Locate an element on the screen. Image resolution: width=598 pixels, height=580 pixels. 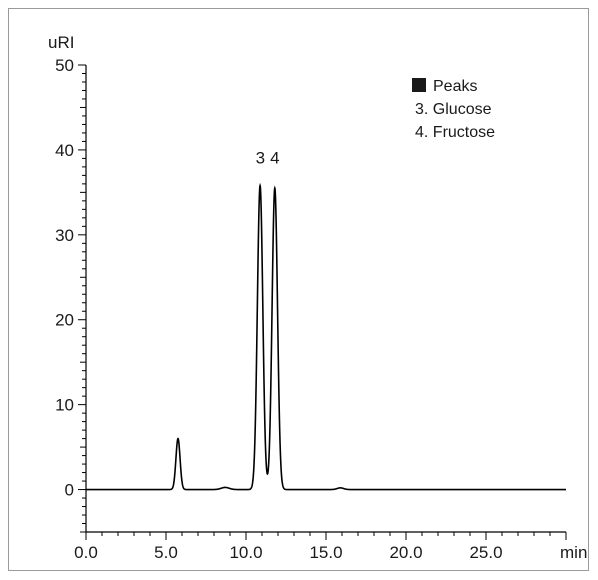
x-tick-label: 0.0 is located at coordinates (86, 552).